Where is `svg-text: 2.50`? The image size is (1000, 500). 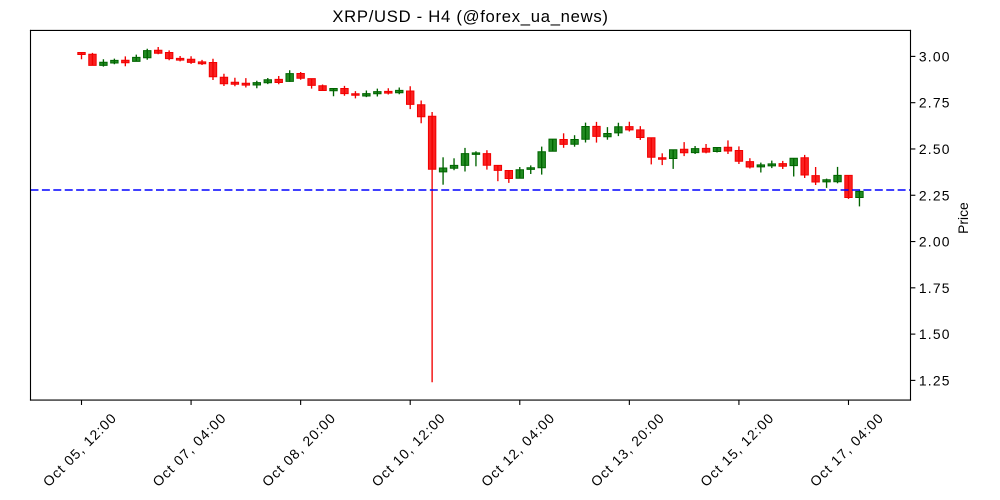 svg-text: 2.50 is located at coordinates (935, 149).